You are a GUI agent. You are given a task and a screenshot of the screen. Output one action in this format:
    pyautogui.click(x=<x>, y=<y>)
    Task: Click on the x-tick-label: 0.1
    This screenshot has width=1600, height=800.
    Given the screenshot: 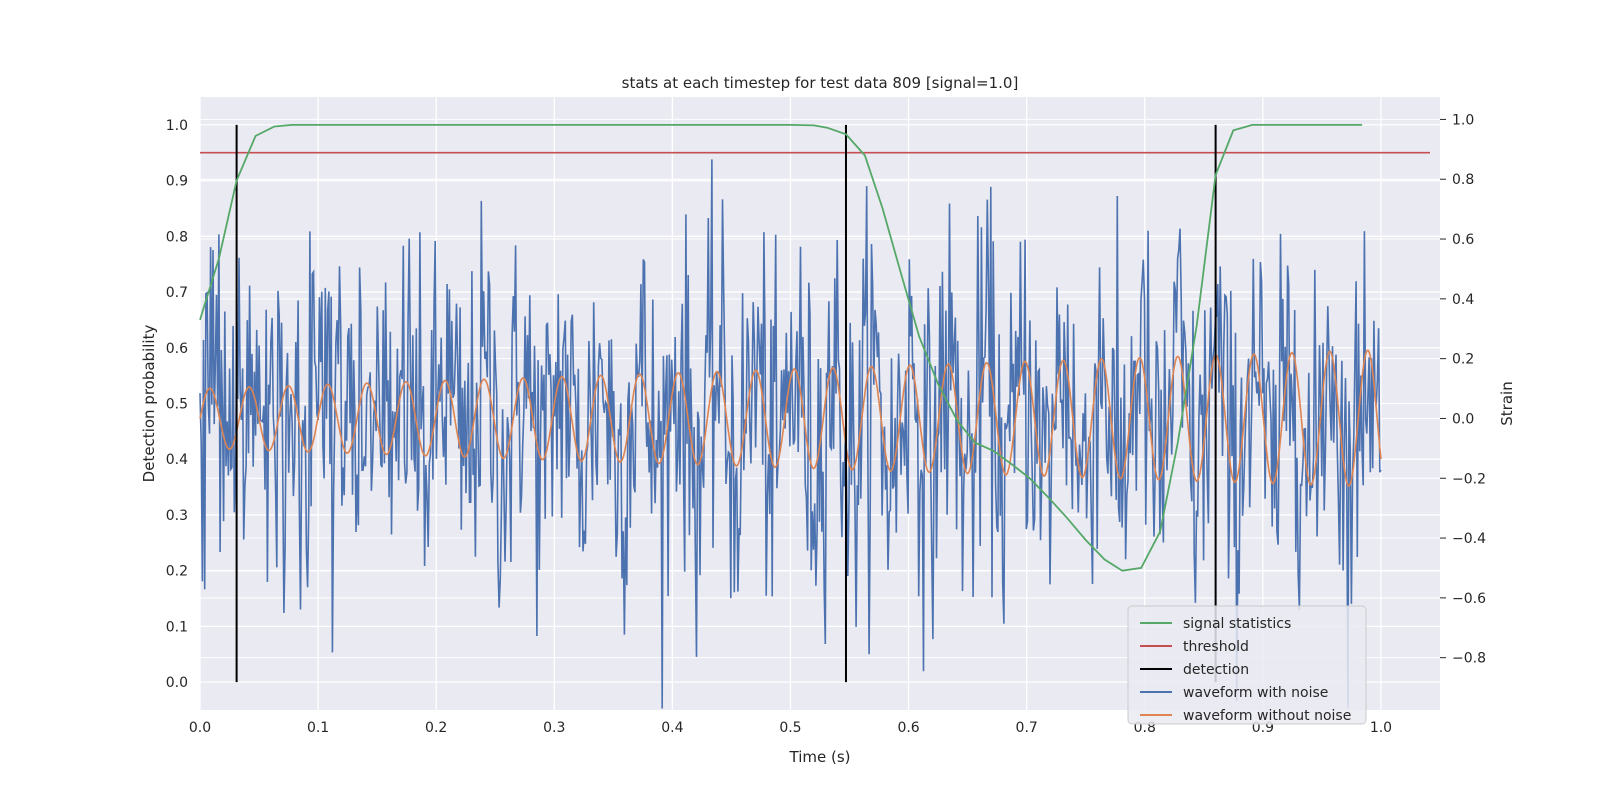 What is the action you would take?
    pyautogui.click(x=318, y=728)
    